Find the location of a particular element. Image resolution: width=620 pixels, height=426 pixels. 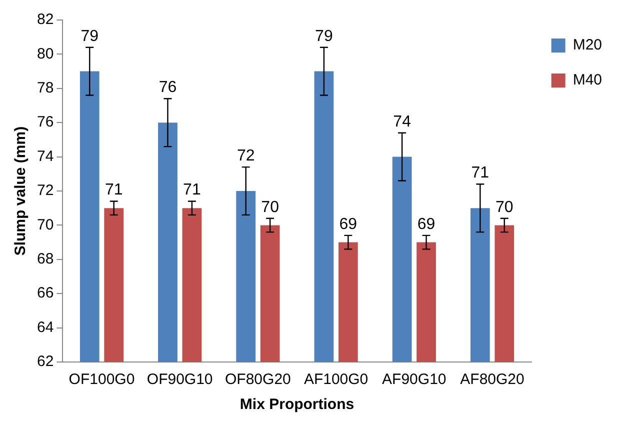

y-tick-label: 62 is located at coordinates (45, 361).